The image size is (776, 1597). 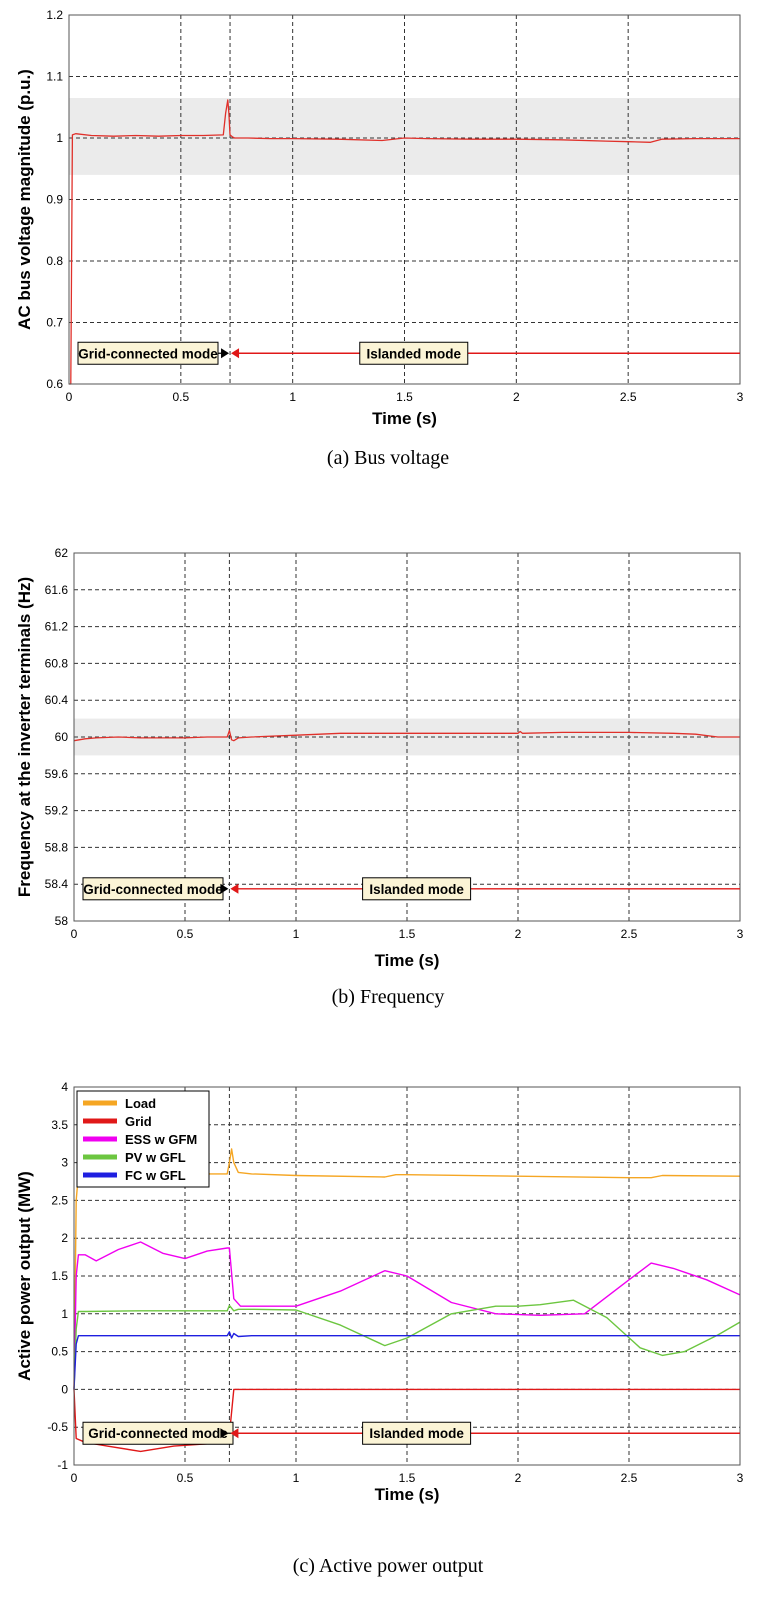 I want to click on y-tick-label: 0.7, so click(x=54, y=323).